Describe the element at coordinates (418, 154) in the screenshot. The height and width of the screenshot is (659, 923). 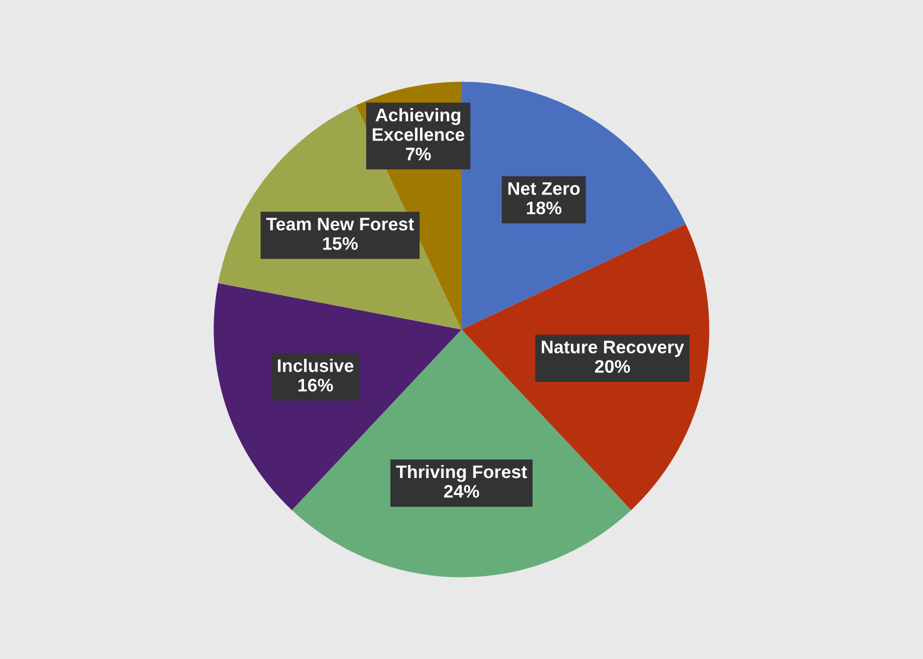
I see `data-label: 7%` at that location.